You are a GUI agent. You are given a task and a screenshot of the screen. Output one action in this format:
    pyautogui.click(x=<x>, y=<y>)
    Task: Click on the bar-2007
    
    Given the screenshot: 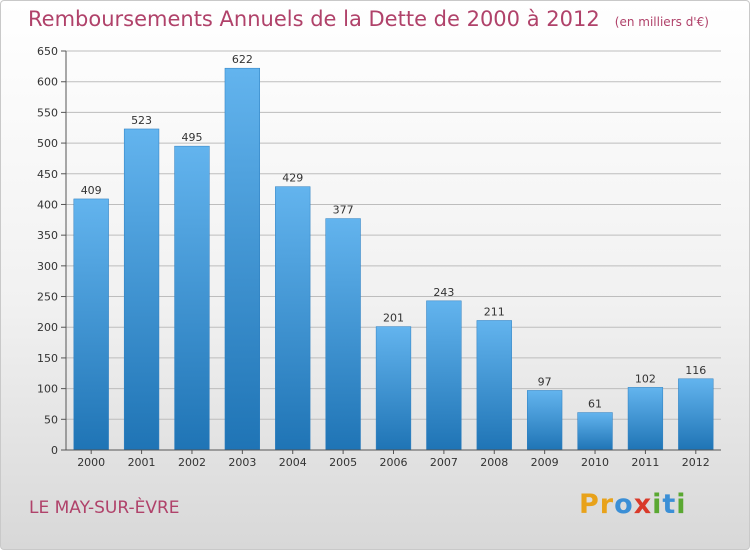 What is the action you would take?
    pyautogui.click(x=444, y=375)
    